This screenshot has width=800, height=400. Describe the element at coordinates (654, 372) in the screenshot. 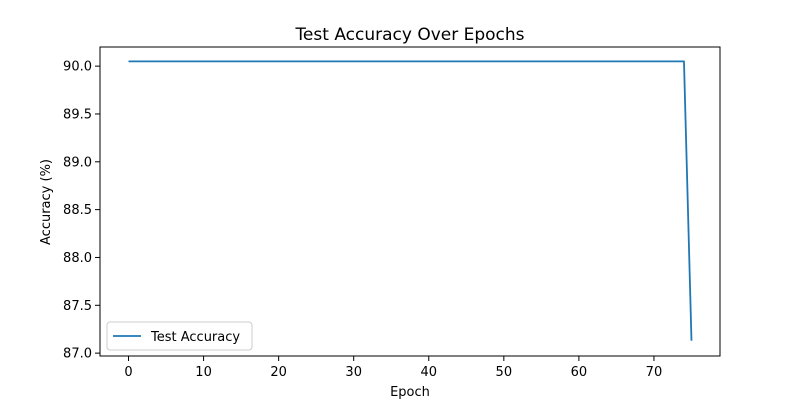

I see `x-tick-label: 70` at that location.